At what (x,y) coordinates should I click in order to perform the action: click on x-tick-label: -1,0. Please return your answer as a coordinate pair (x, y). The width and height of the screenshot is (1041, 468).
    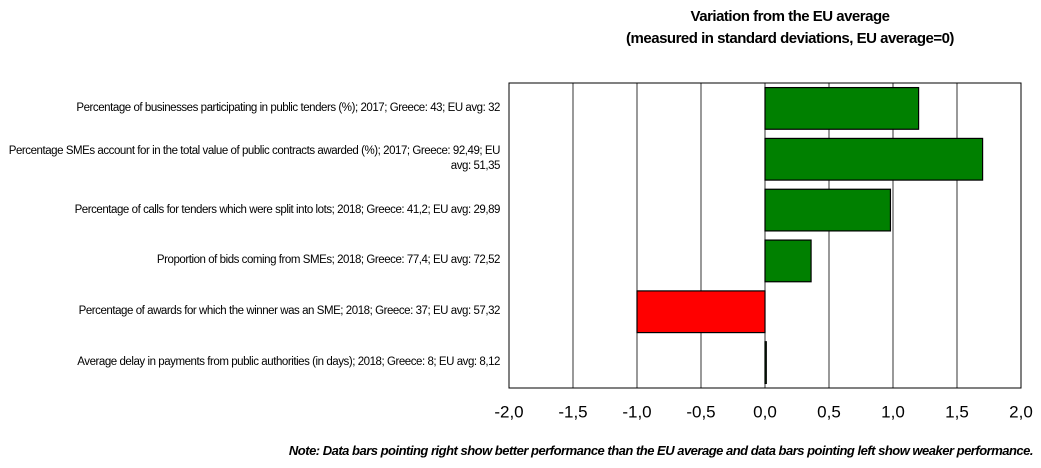
    Looking at the image, I should click on (636, 411).